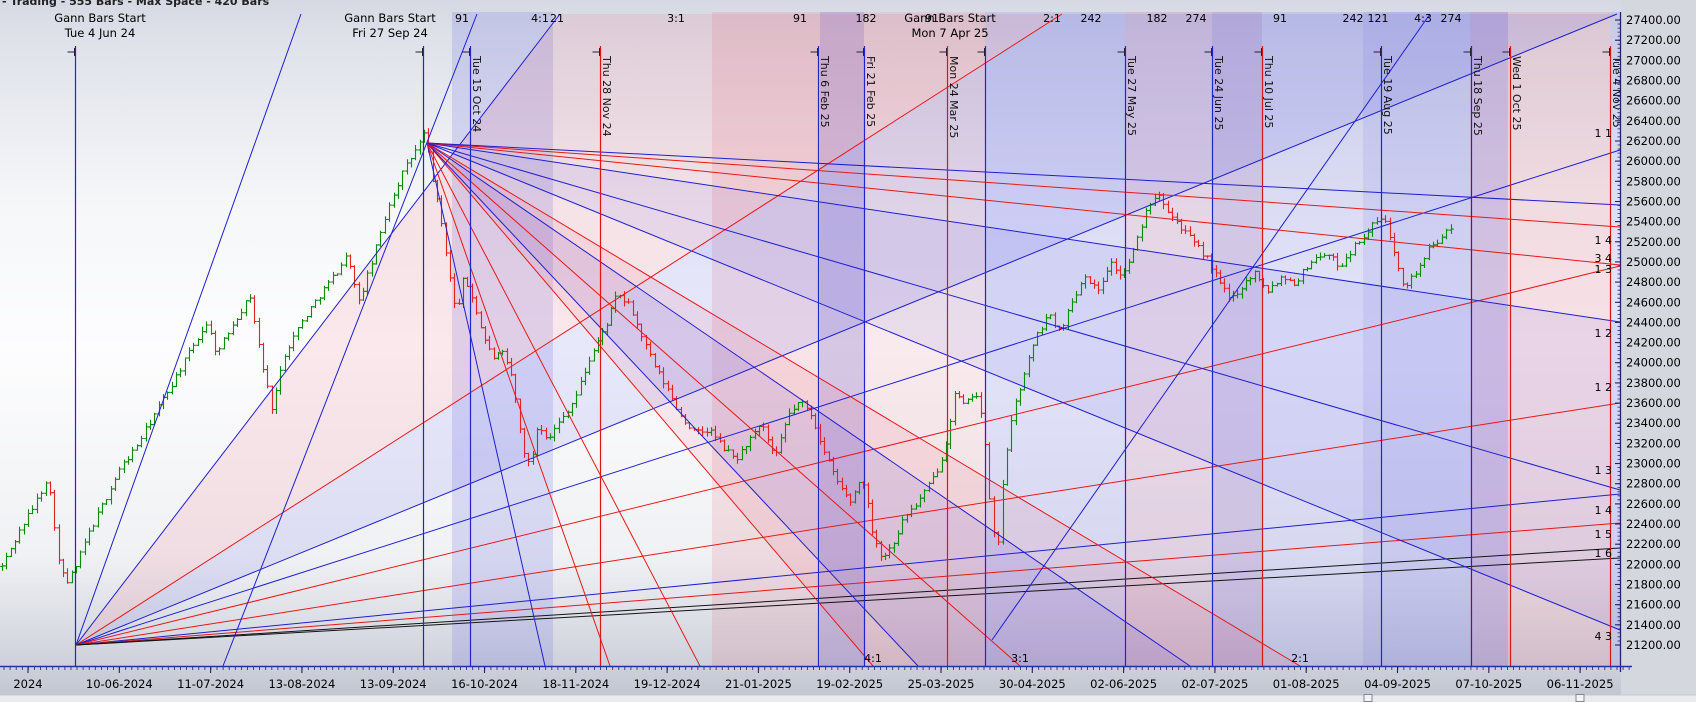 This screenshot has width=1696, height=702. What do you see at coordinates (1653, 322) in the screenshot?
I see `price-axis-label: 24400.00` at bounding box center [1653, 322].